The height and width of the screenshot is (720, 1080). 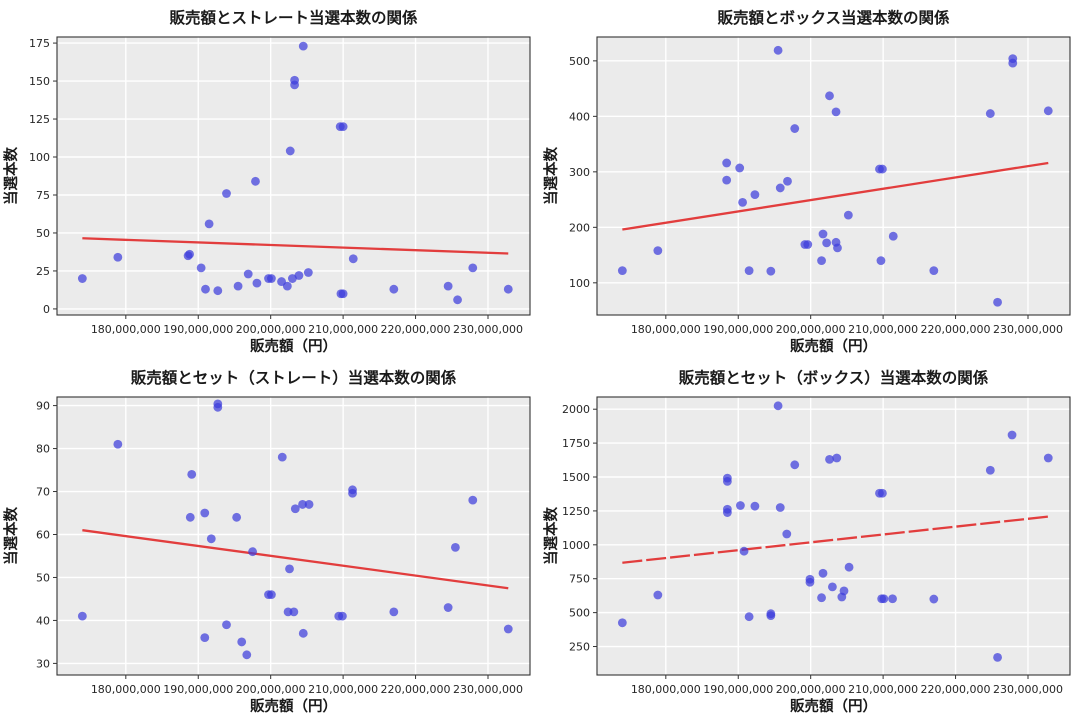 What do you see at coordinates (579, 172) in the screenshot?
I see `y-tick-label: 300` at bounding box center [579, 172].